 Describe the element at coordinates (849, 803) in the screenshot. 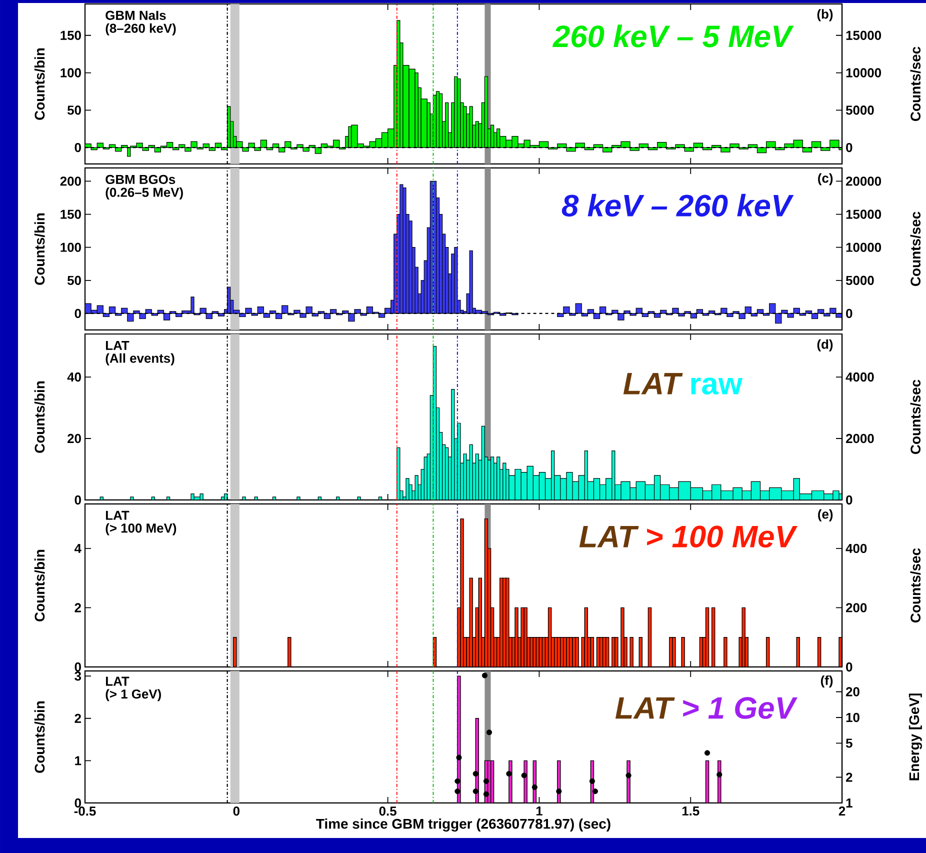

I see `y2-tick-label: 1` at that location.